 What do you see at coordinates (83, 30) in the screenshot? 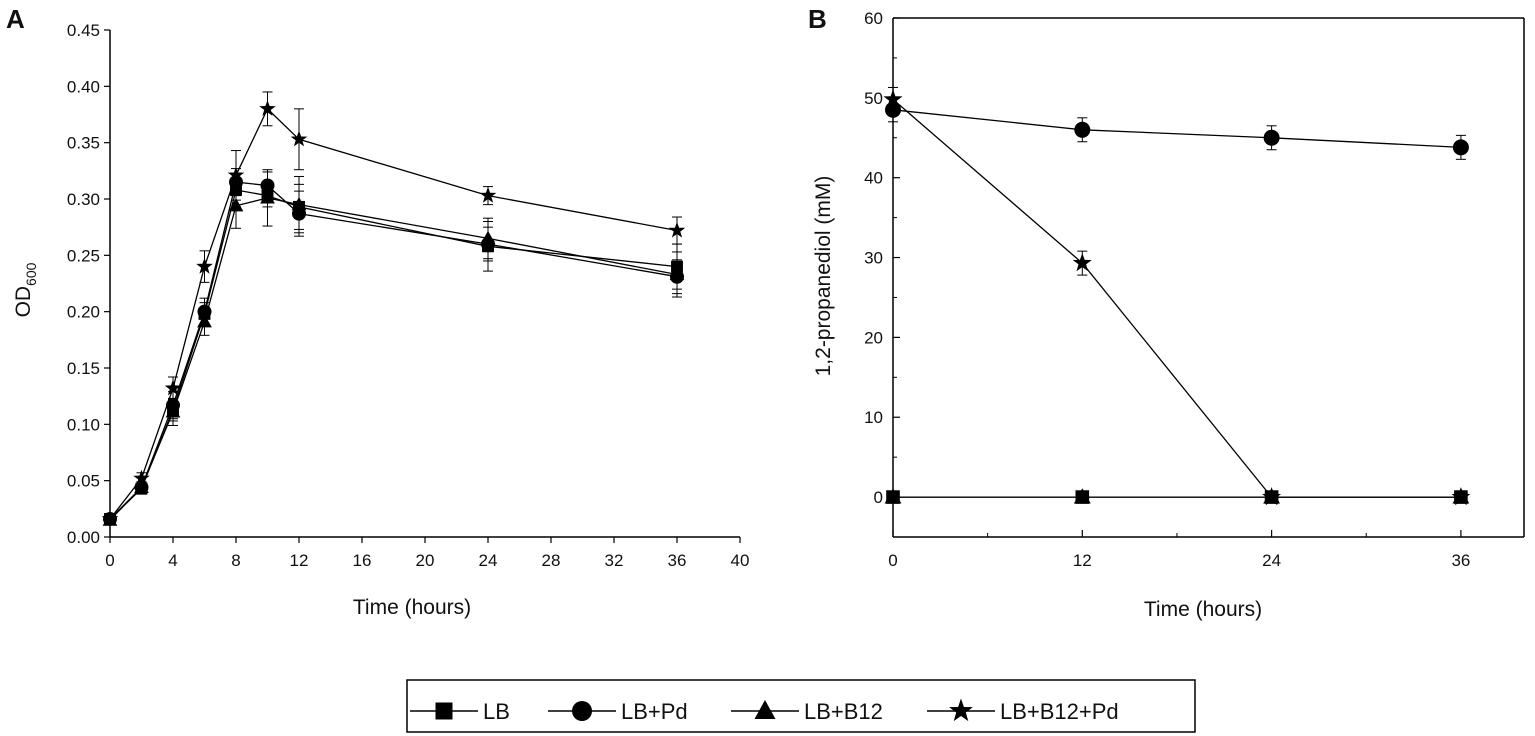
I see `panel-a-y-tick-label: 0.45` at bounding box center [83, 30].